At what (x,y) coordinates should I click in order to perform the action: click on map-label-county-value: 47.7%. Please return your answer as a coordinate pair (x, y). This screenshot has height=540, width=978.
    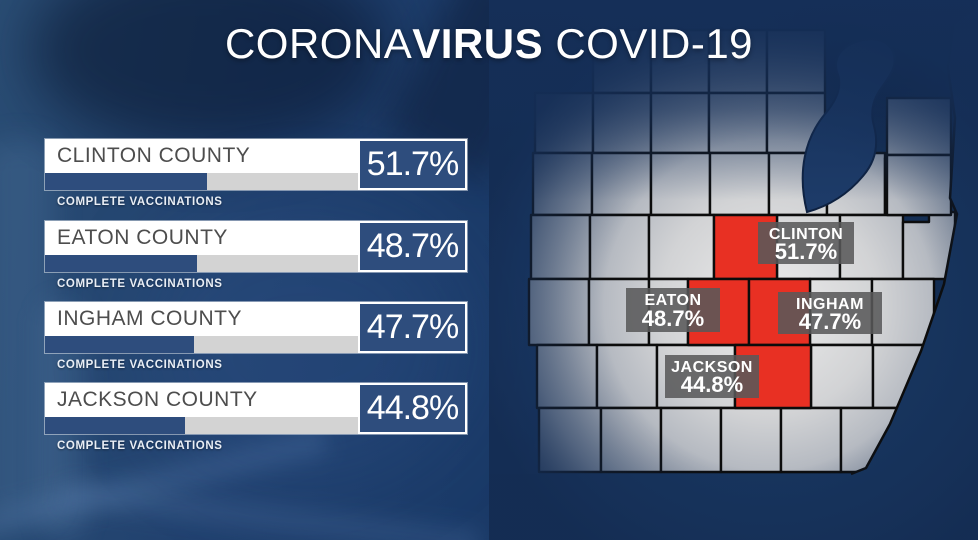
    Looking at the image, I should click on (830, 321).